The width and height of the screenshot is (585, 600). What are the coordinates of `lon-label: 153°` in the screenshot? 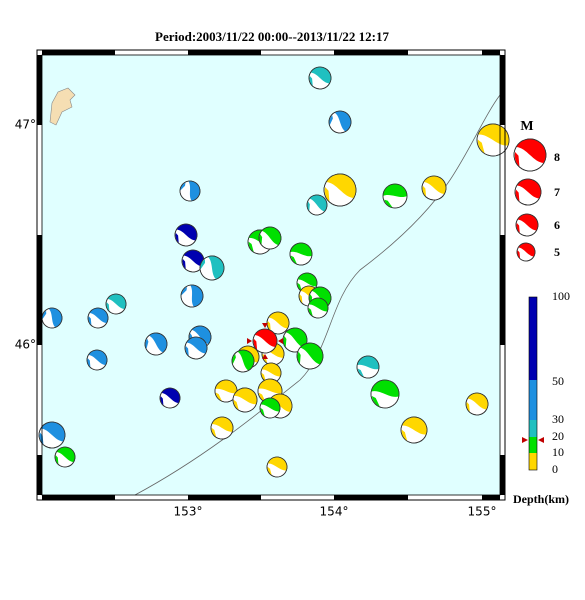 It's located at (188, 512).